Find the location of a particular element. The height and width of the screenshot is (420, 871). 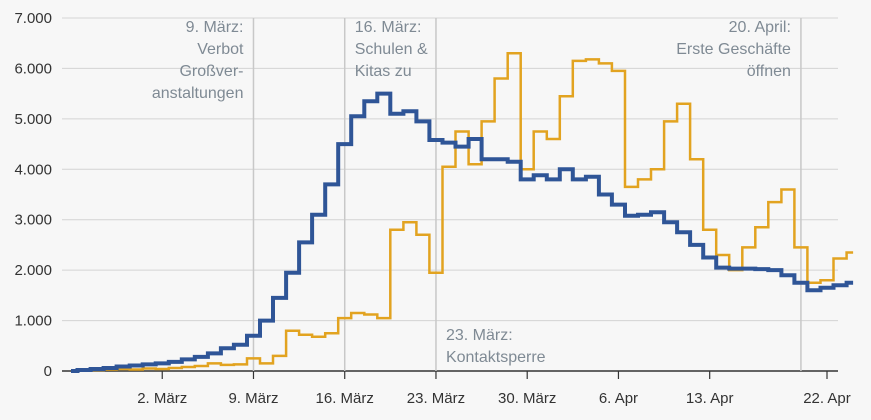

annotation-line: 9. März: is located at coordinates (215, 27).